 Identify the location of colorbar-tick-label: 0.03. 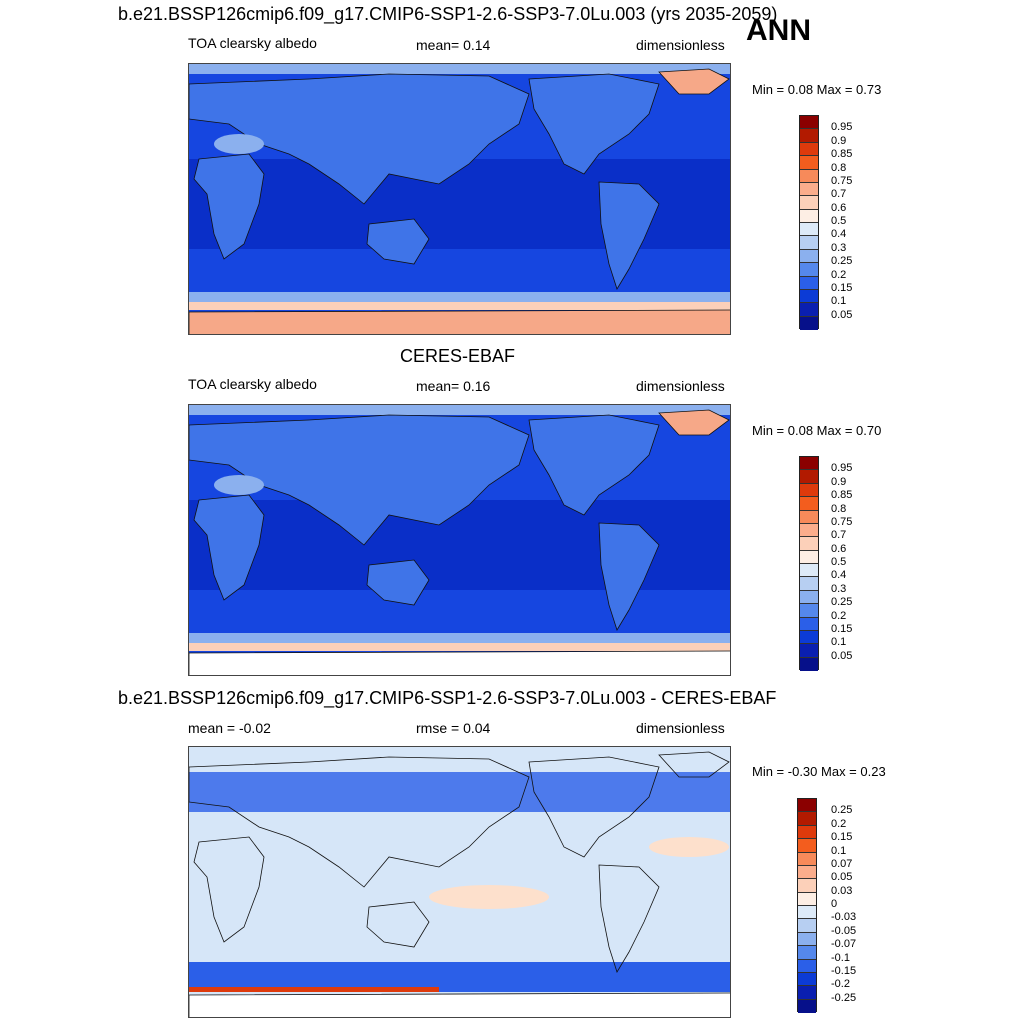
(842, 890).